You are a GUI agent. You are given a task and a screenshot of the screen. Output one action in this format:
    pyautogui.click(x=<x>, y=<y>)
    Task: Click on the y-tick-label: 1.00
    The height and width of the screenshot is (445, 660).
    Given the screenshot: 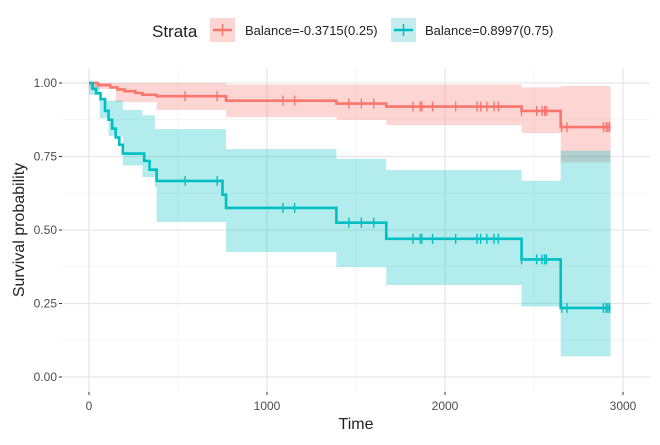 What is the action you would take?
    pyautogui.click(x=46, y=83)
    